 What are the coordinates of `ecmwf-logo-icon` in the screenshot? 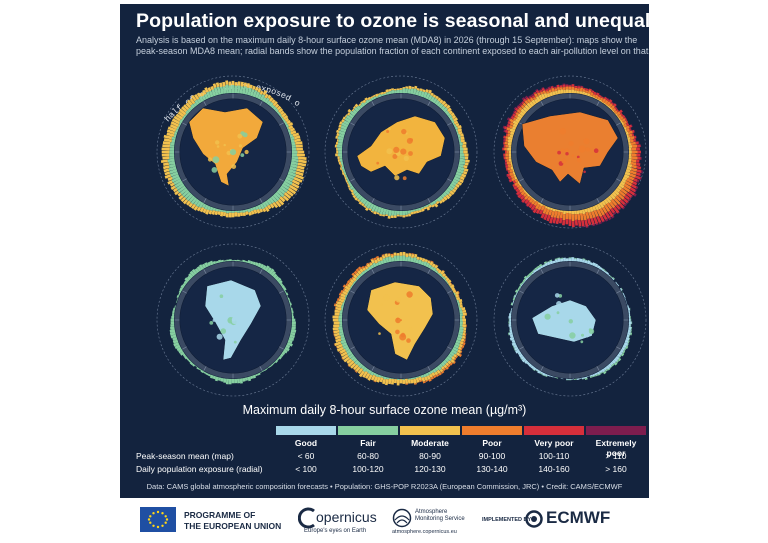 It's located at (534, 519).